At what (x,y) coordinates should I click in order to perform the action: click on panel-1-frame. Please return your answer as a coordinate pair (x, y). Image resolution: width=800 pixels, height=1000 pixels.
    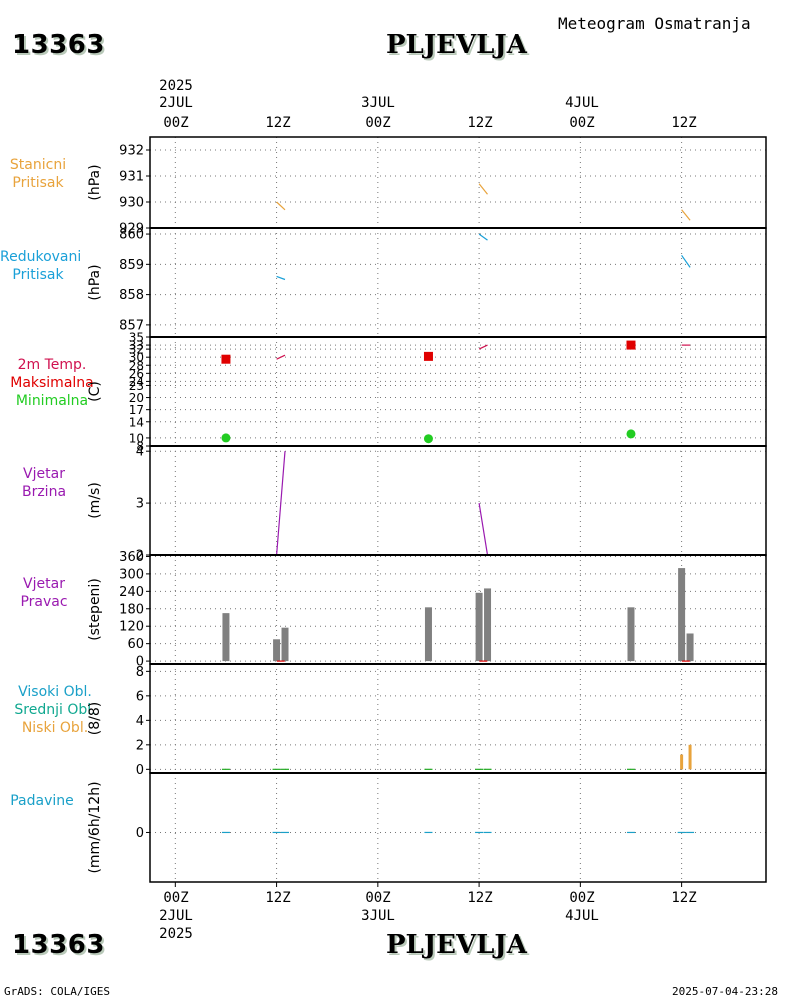
    Looking at the image, I should click on (458, 282).